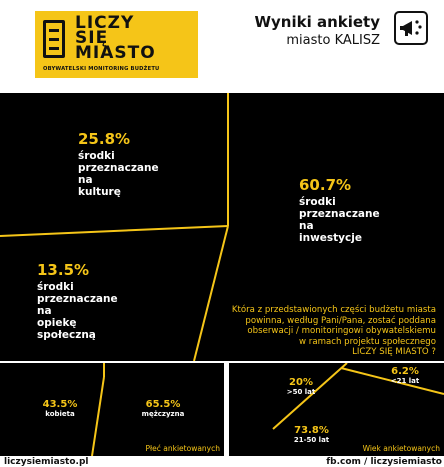 This screenshot has width=444, height=467. I want to click on page-title: Wyniki ankiety, so click(317, 22).